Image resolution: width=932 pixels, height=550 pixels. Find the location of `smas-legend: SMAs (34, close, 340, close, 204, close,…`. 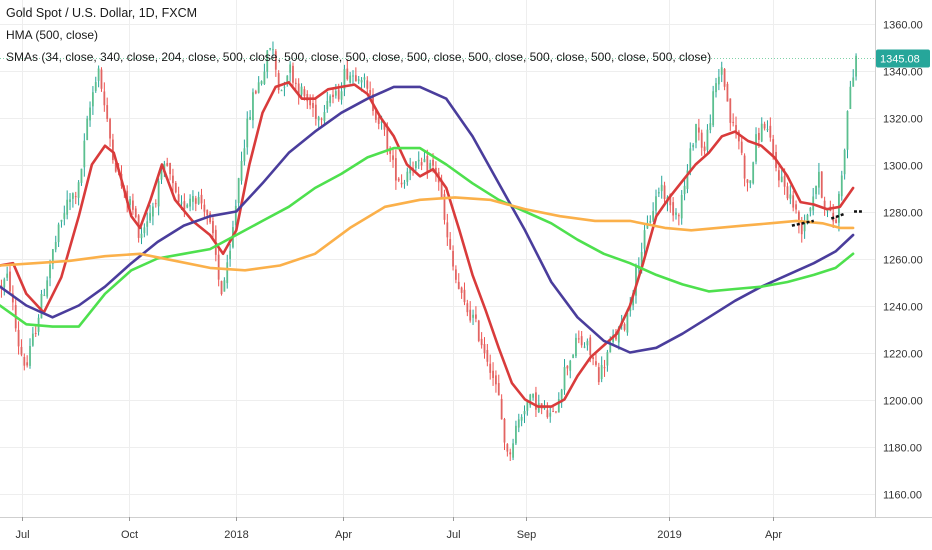

smas-legend: SMAs (34, close, 340, close, 204, close,… is located at coordinates (359, 57).